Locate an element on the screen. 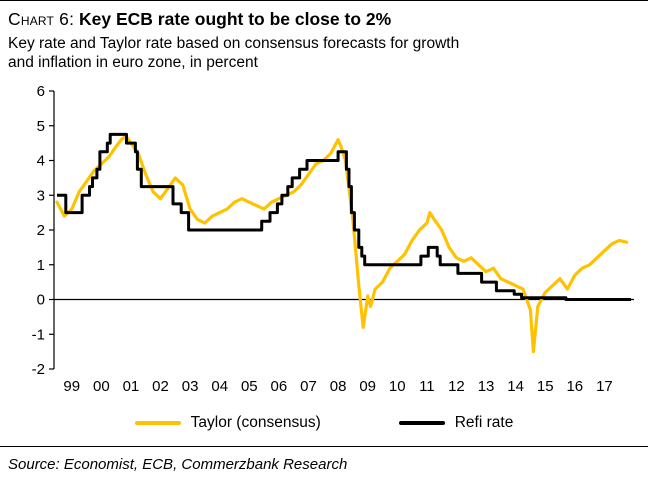 The image size is (648, 501). taylor-line-swatch is located at coordinates (157, 423).